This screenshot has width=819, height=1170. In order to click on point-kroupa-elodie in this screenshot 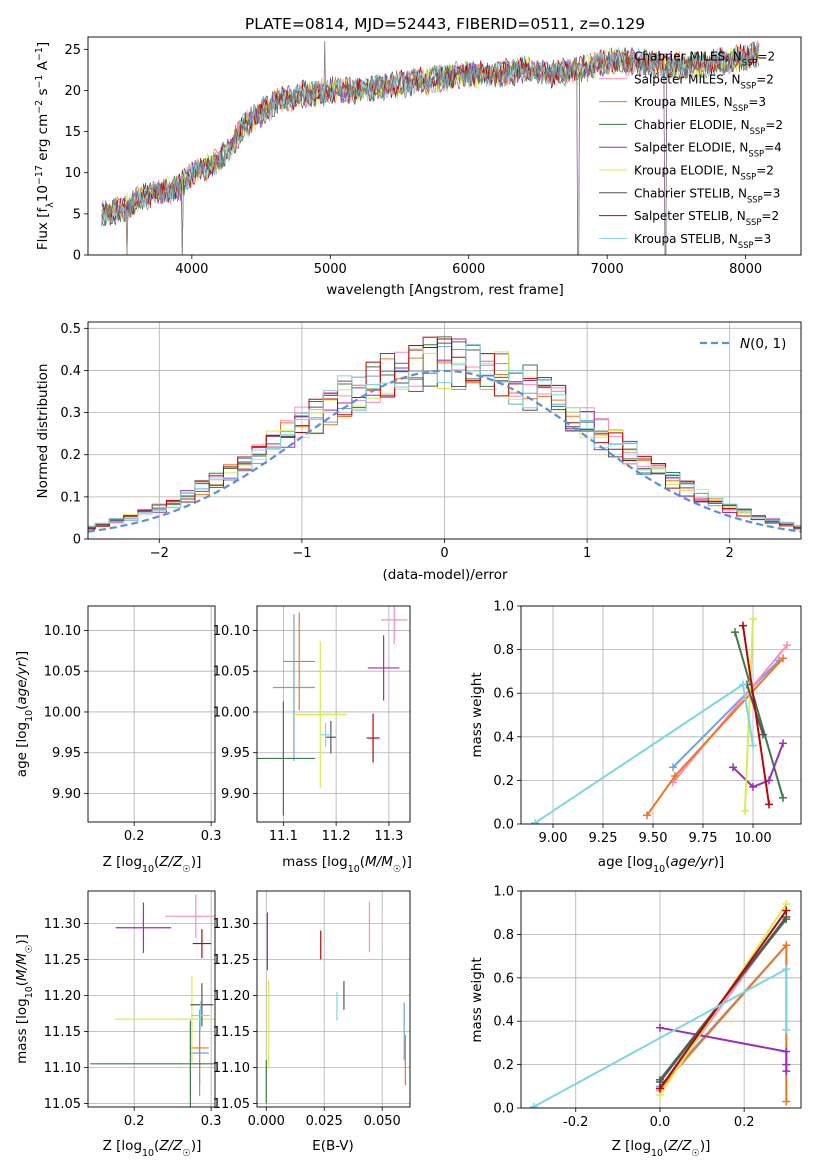, I will do `click(164, 1019)`.